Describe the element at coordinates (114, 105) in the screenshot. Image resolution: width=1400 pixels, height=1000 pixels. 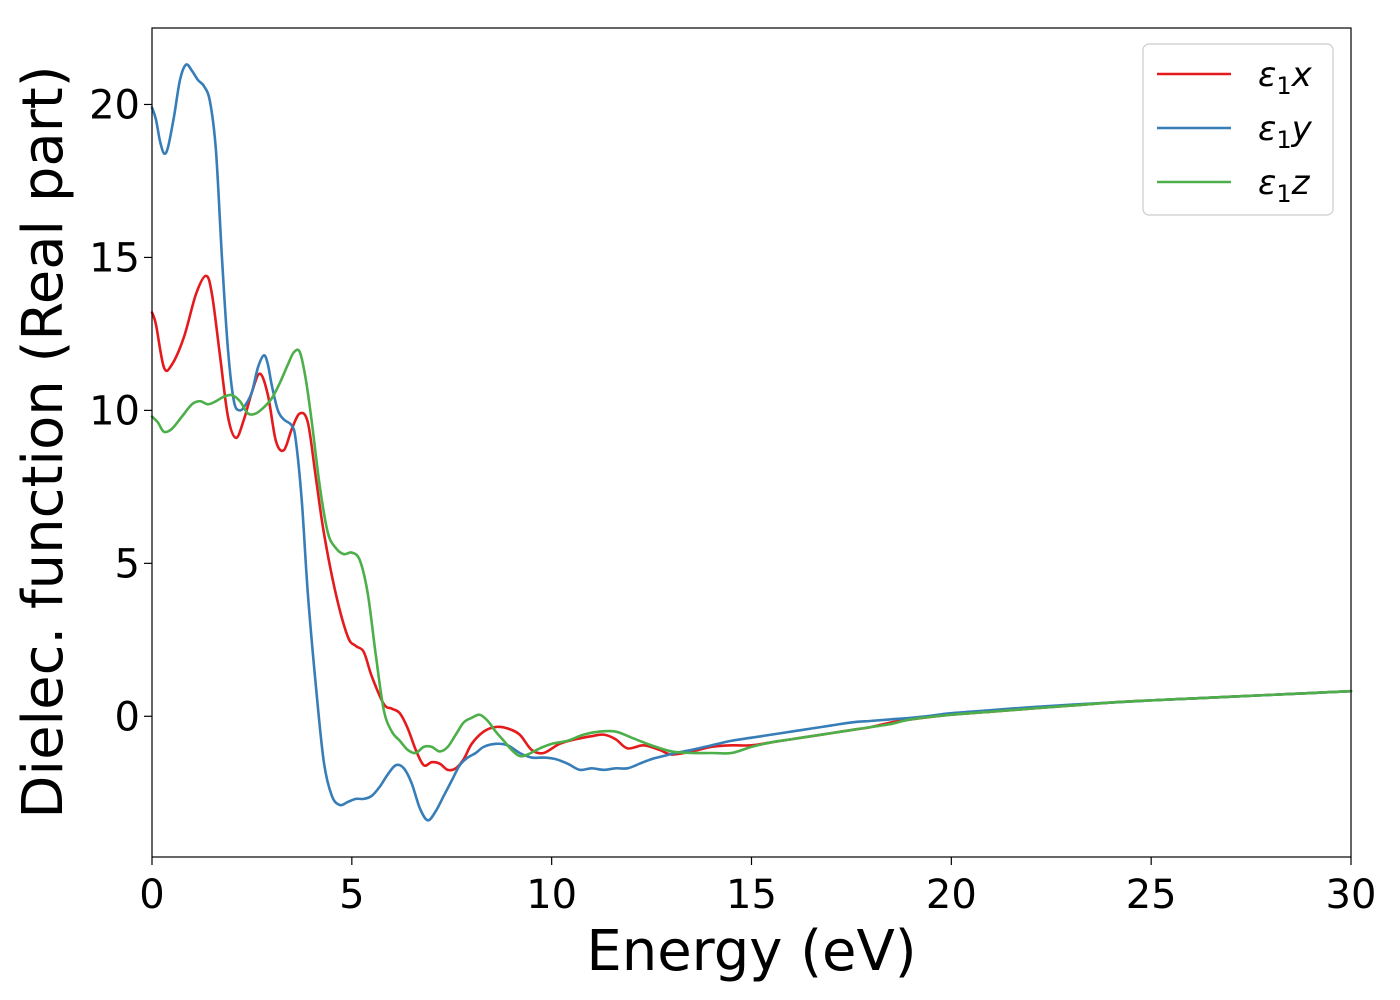
I see `y-tick-label: 20` at that location.